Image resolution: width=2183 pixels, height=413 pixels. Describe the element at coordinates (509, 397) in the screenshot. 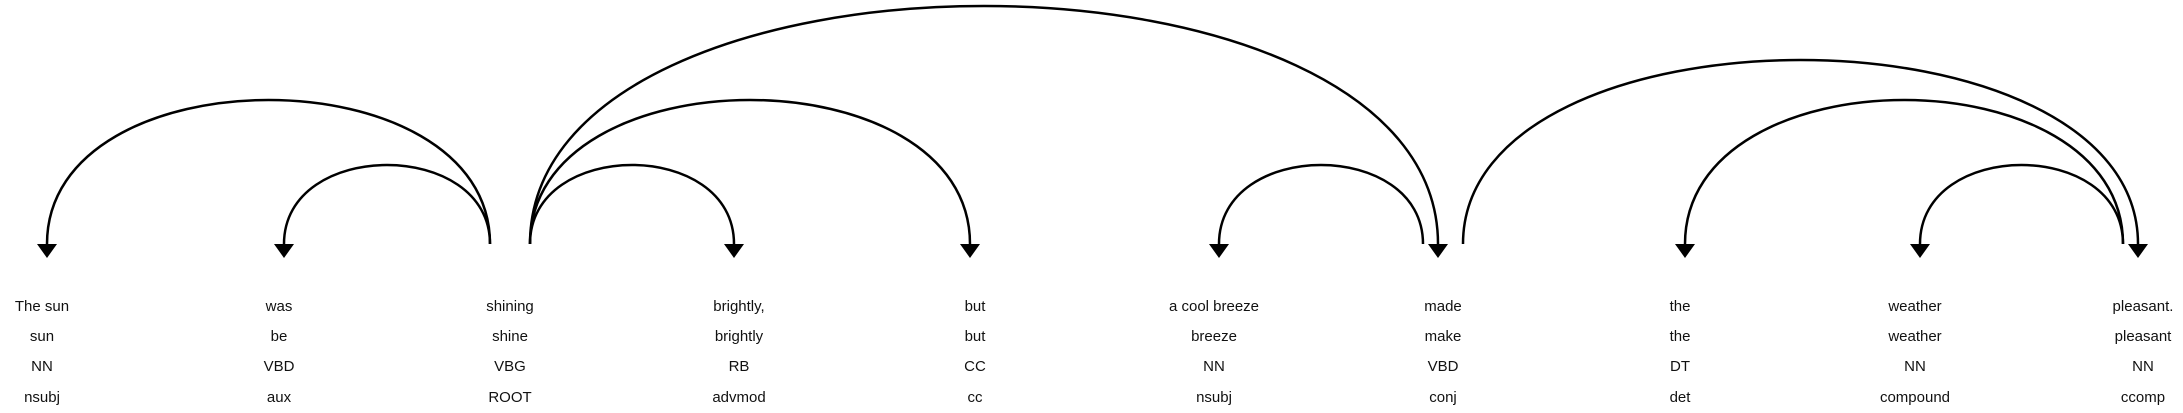

I see `token-dep: ROOT` at that location.